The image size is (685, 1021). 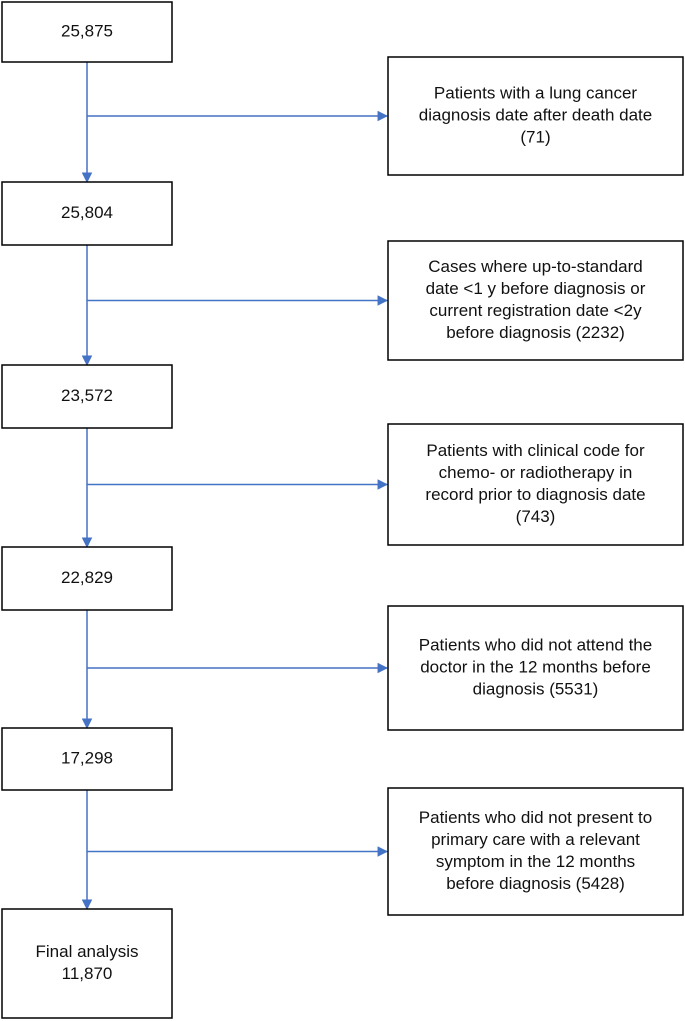 What do you see at coordinates (535, 450) in the screenshot?
I see `exclusion-box-text: Patients with clinical code for` at bounding box center [535, 450].